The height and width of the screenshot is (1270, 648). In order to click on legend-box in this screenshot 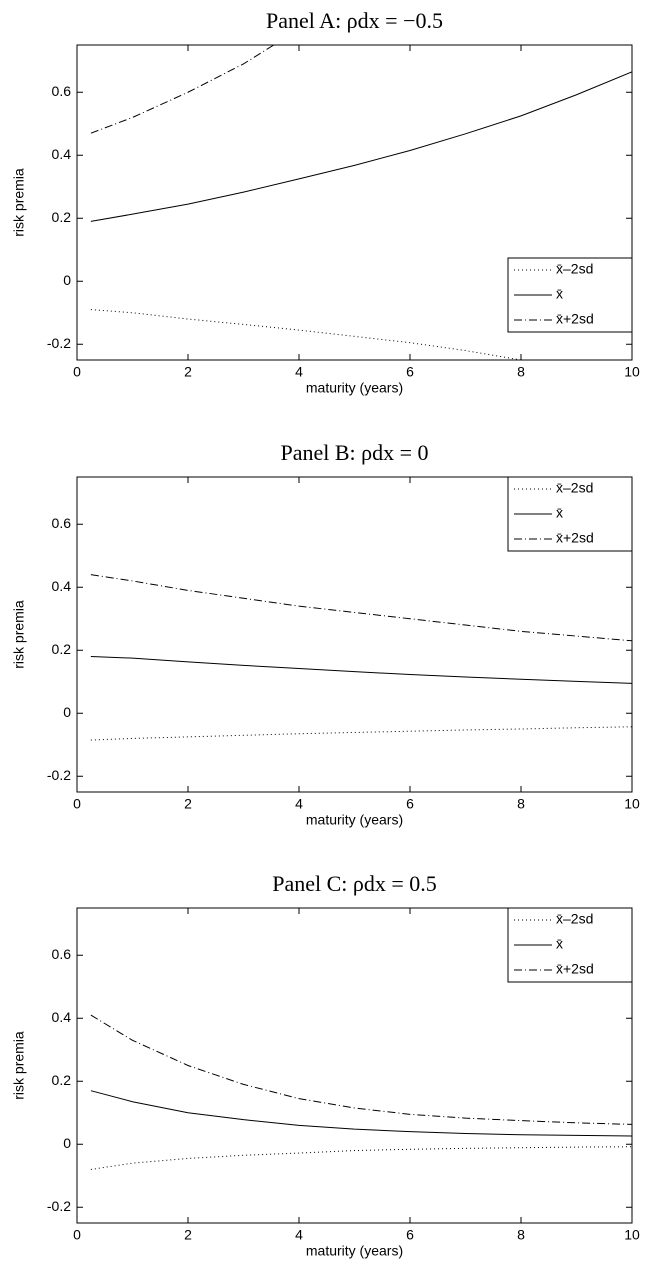, I will do `click(570, 295)`.